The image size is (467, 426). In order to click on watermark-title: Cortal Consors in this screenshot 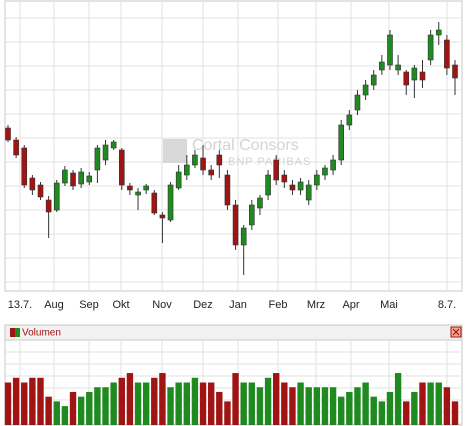, I will do `click(245, 145)`.